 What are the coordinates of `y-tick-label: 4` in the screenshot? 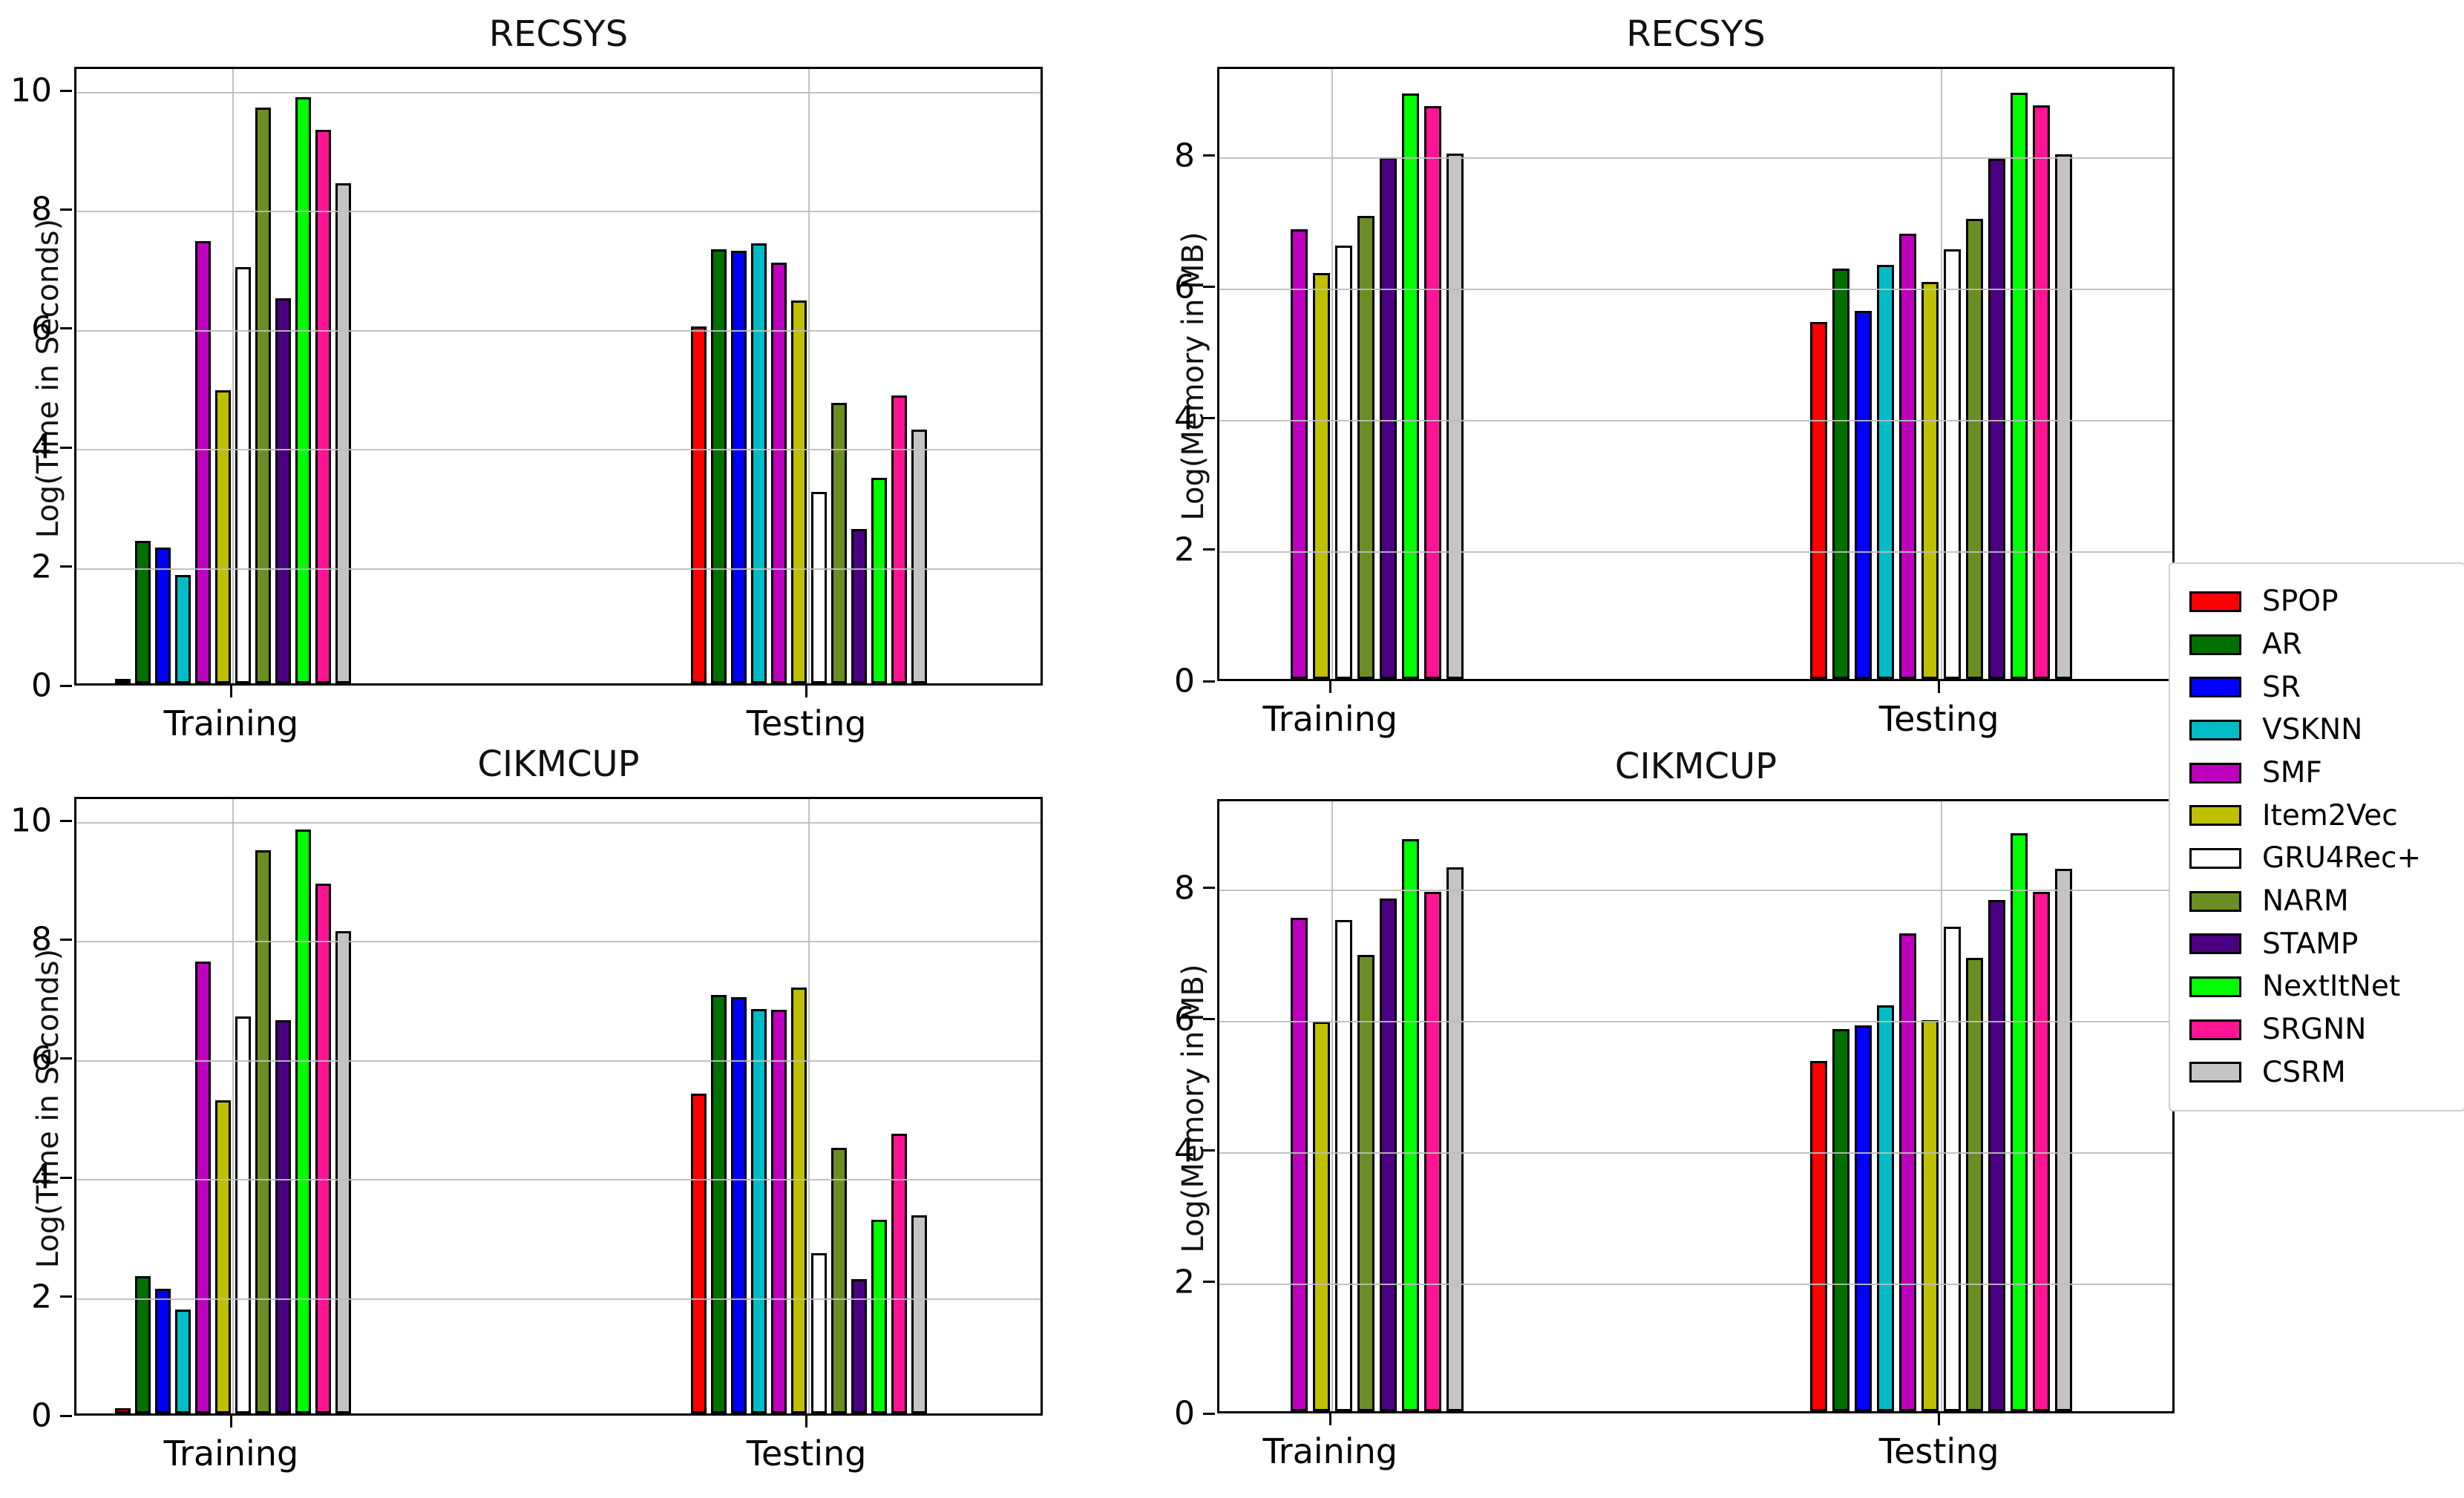 It's located at (1184, 1150).